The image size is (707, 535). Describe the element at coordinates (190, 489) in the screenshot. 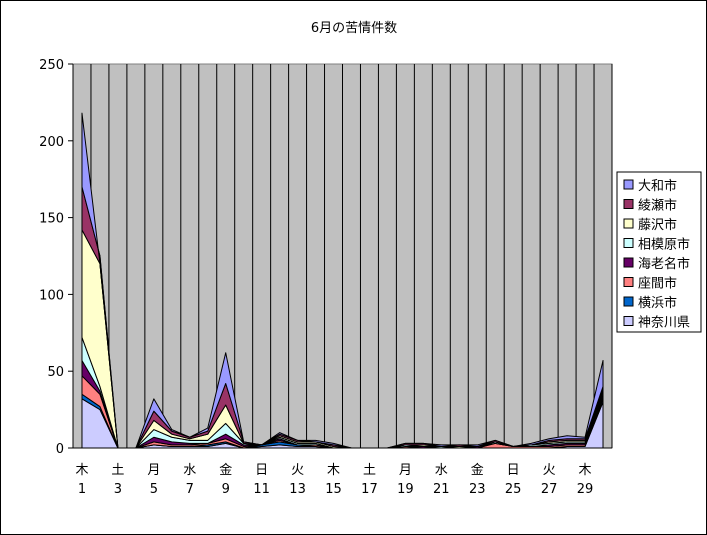

I see `x-tick-label: 7` at that location.